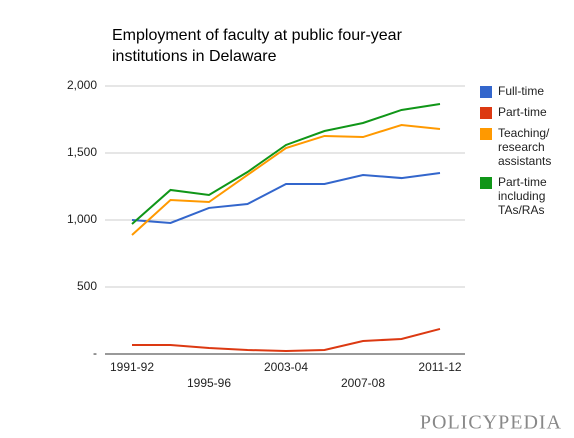 The height and width of the screenshot is (438, 574). What do you see at coordinates (194, 56) in the screenshot?
I see `chart-title: institutions in Delaware` at bounding box center [194, 56].